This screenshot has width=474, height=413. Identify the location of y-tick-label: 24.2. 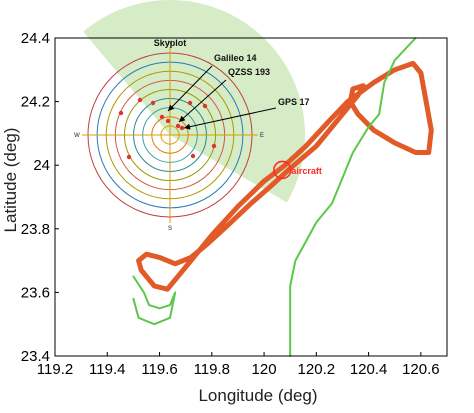
(35, 102).